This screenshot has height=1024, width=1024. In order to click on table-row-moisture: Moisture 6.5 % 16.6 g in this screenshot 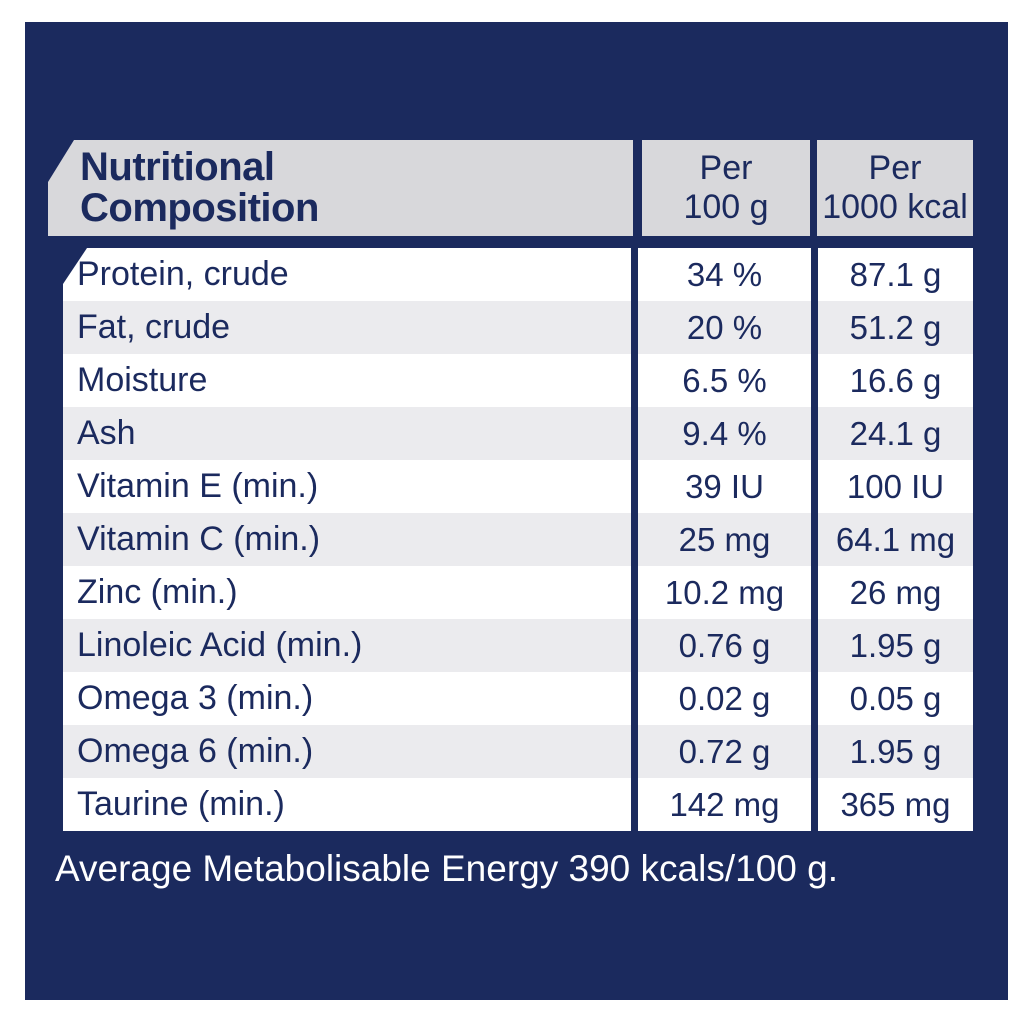, I will do `click(518, 380)`.